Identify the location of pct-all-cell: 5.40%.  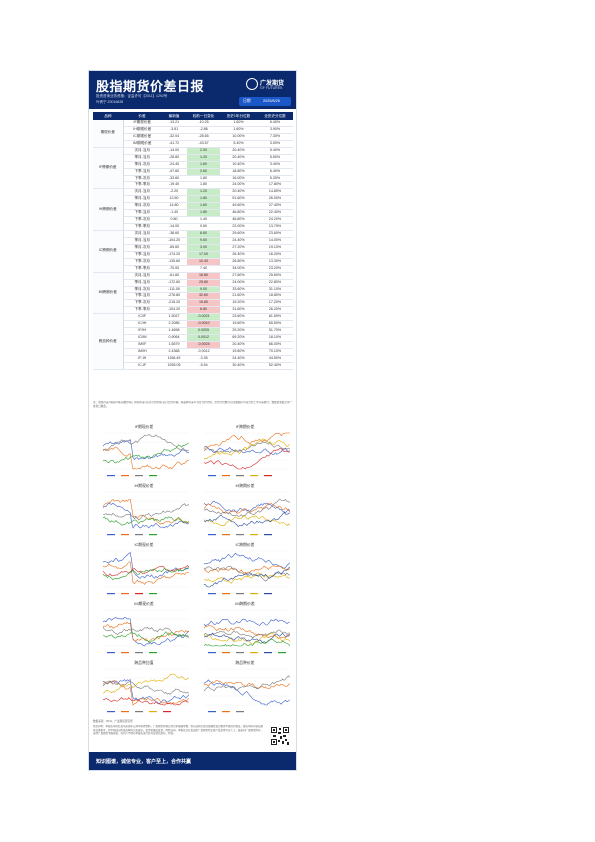
(275, 151).